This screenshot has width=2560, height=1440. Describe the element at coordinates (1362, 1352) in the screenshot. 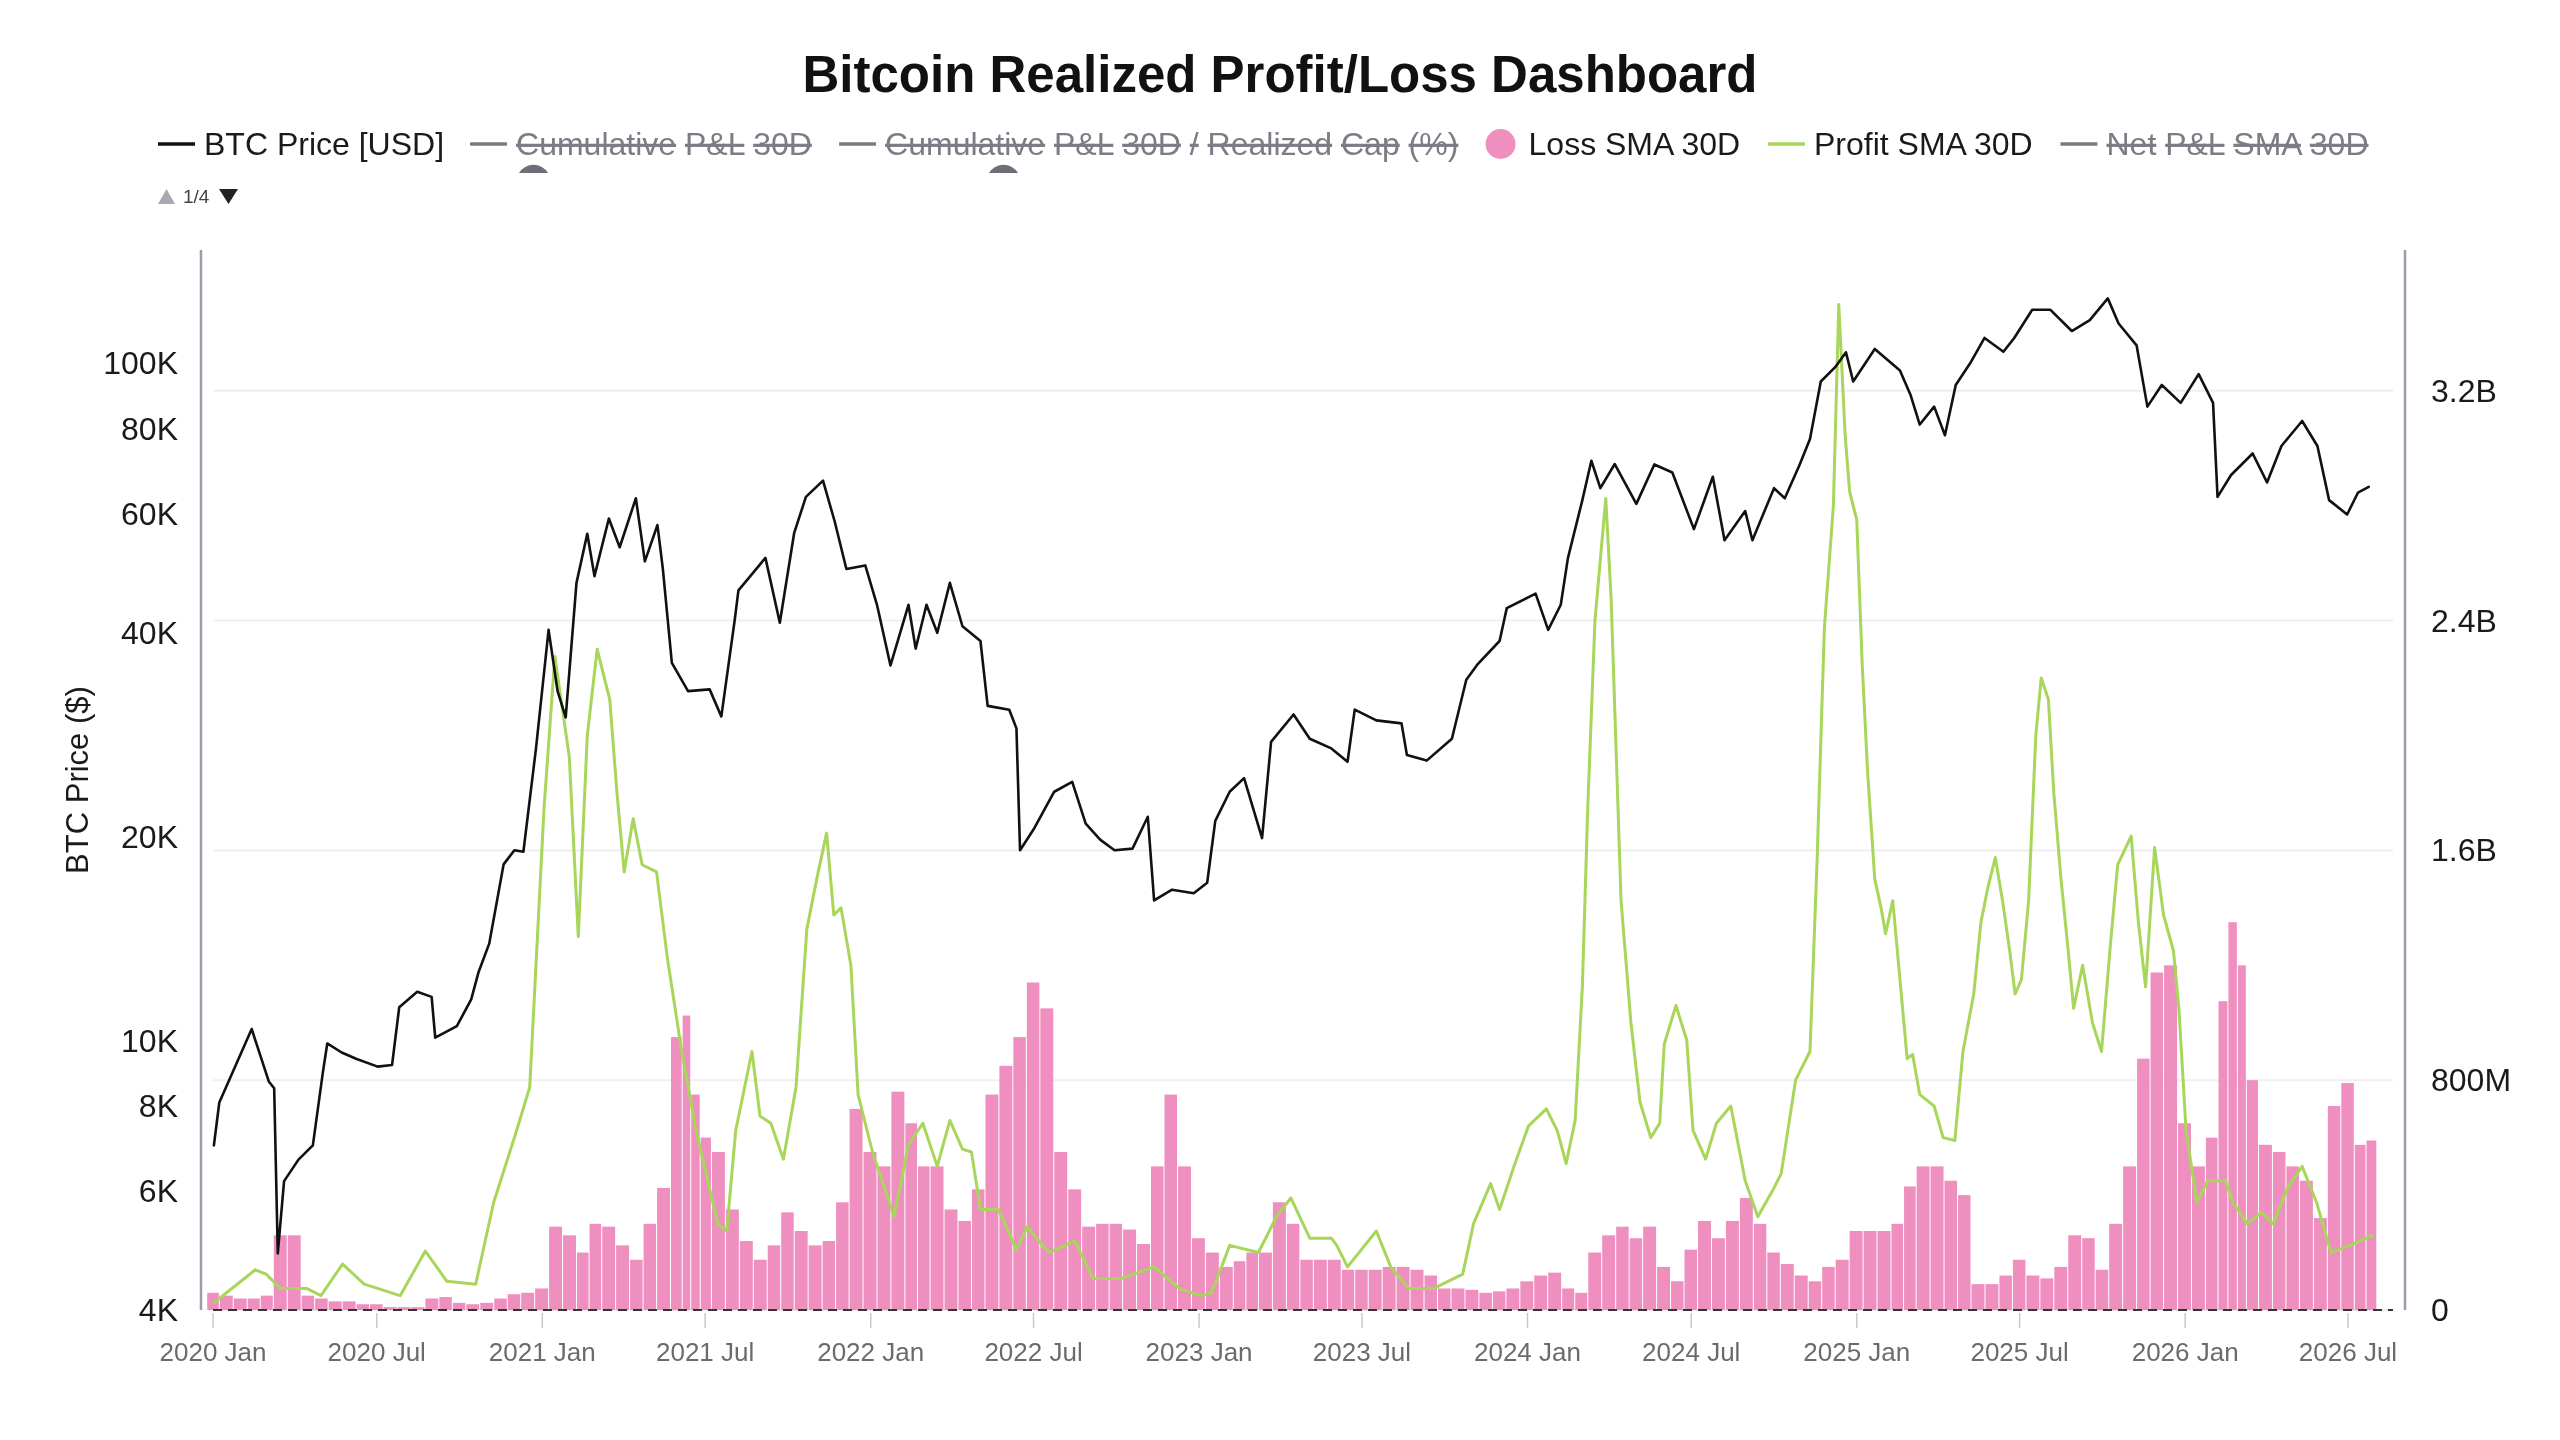

I see `x-tick-label: 2023 Jul` at that location.